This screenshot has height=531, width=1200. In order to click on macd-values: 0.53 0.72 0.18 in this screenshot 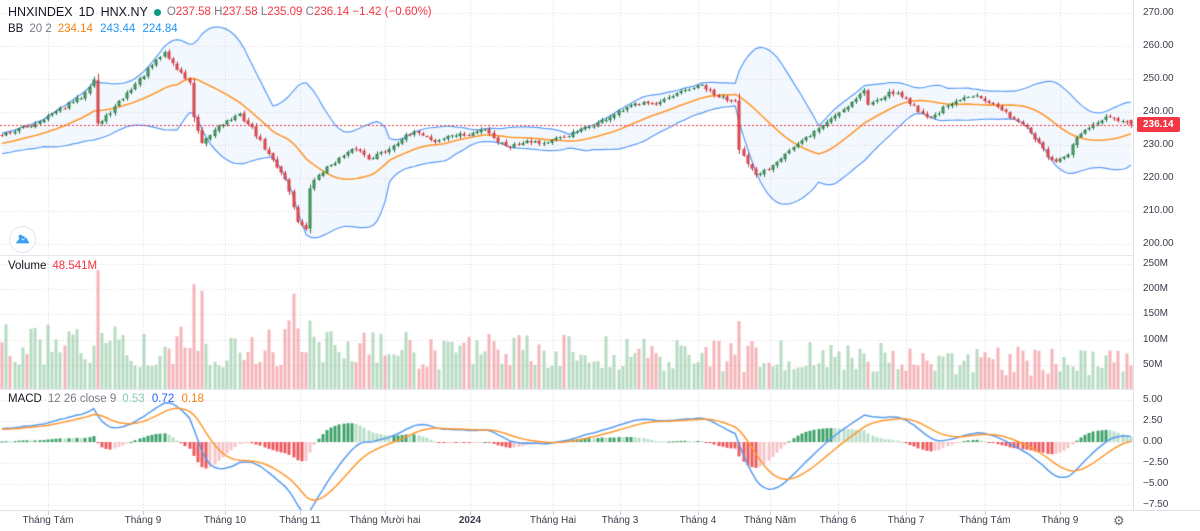, I will do `click(165, 399)`.